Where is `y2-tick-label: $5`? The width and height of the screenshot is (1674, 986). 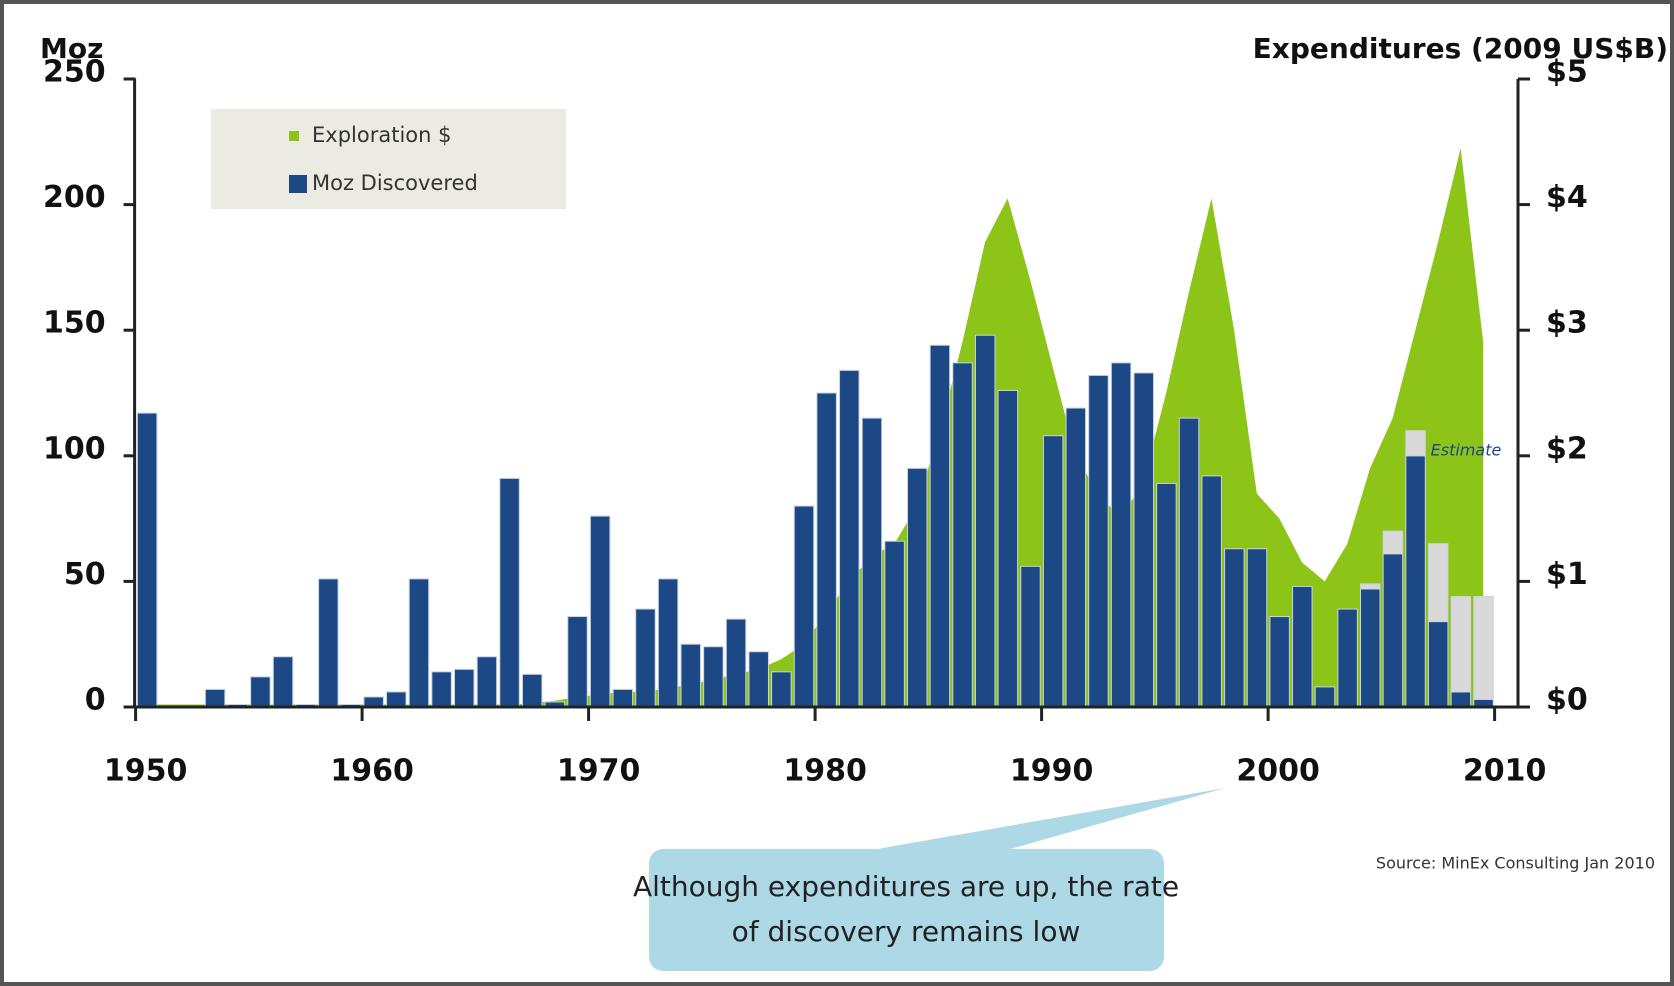 y2-tick-label: $5 is located at coordinates (1567, 72).